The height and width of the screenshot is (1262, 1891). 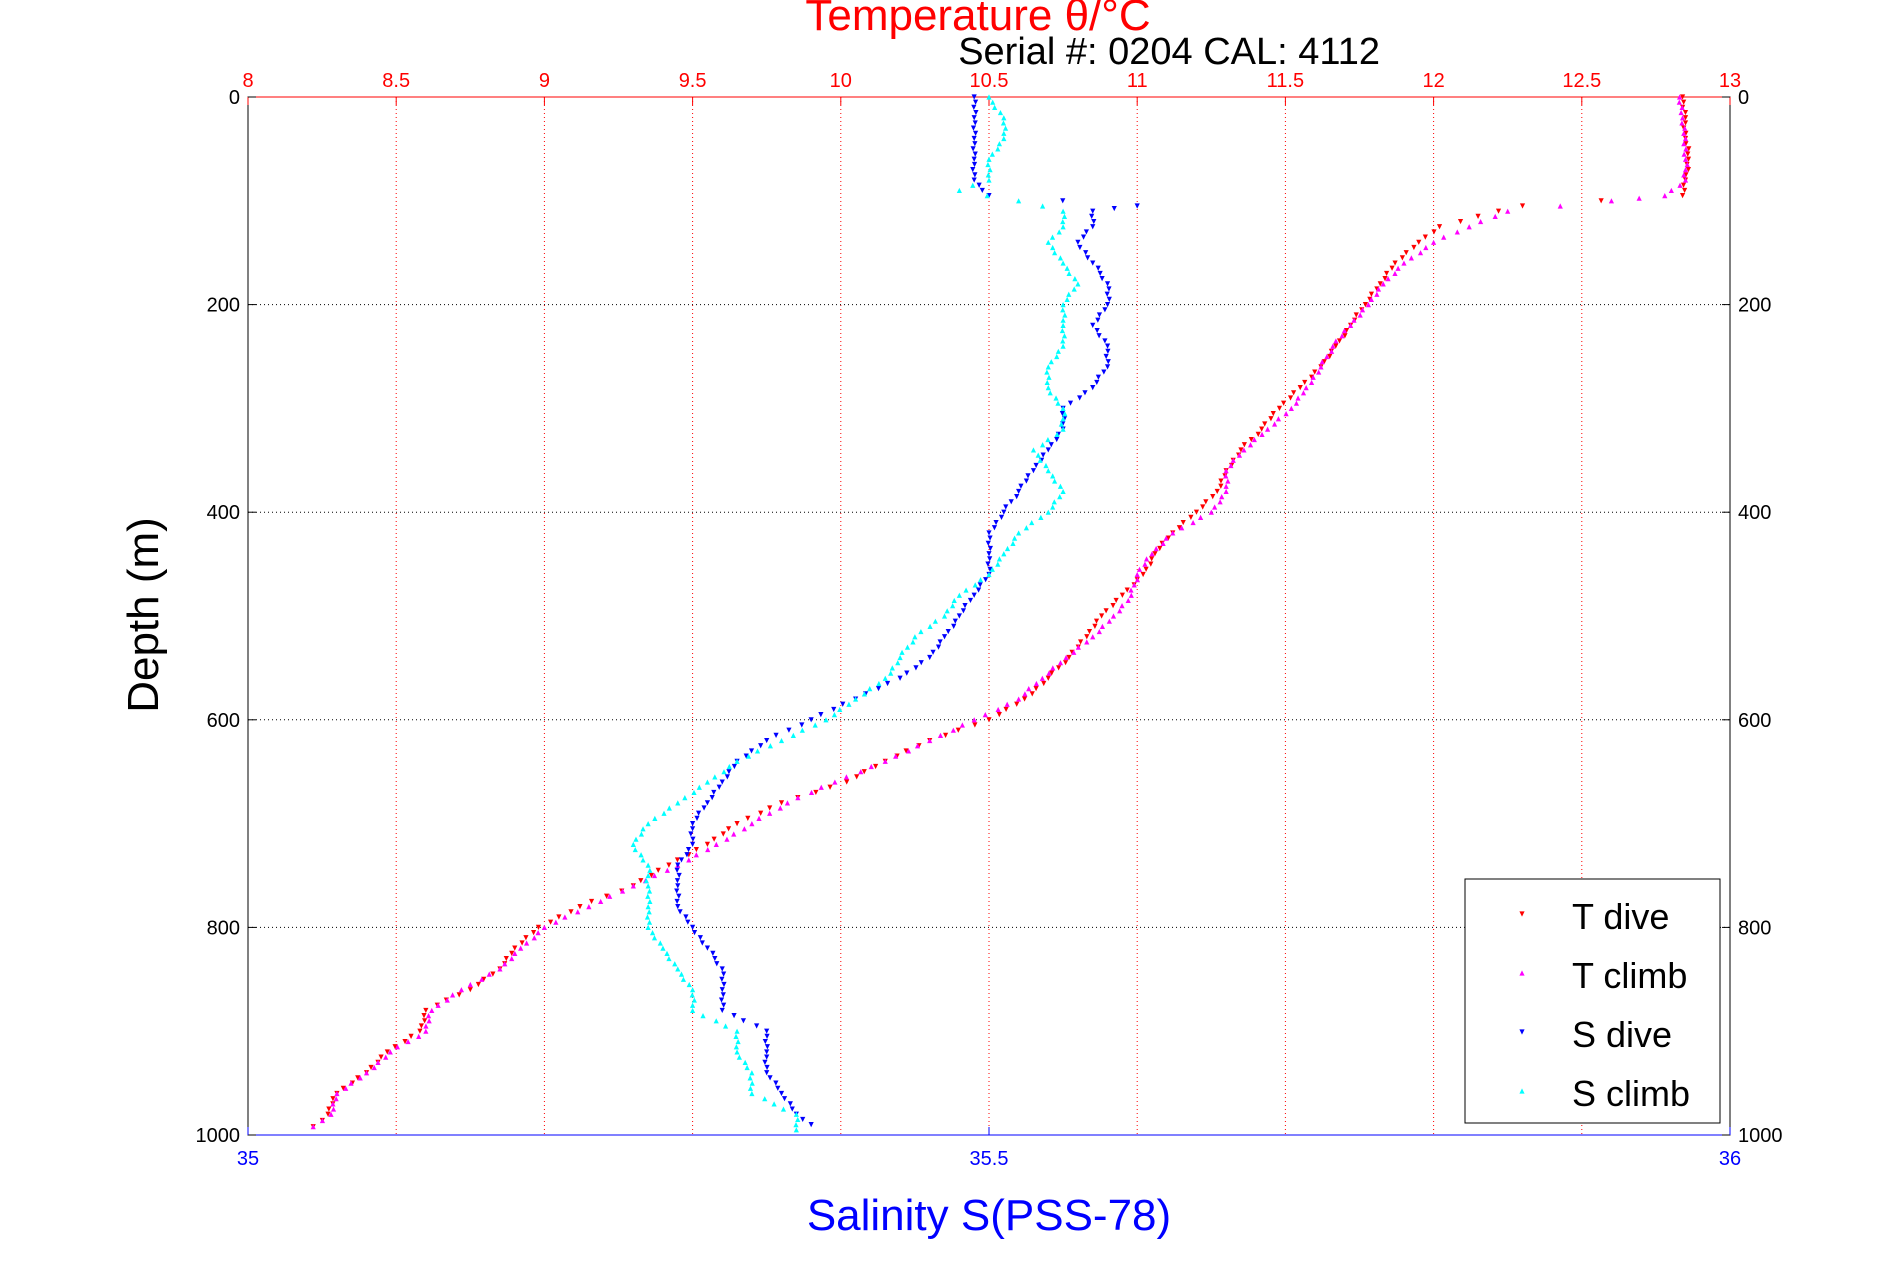 What do you see at coordinates (1754, 721) in the screenshot?
I see `depth-tick-label-right: 600` at bounding box center [1754, 721].